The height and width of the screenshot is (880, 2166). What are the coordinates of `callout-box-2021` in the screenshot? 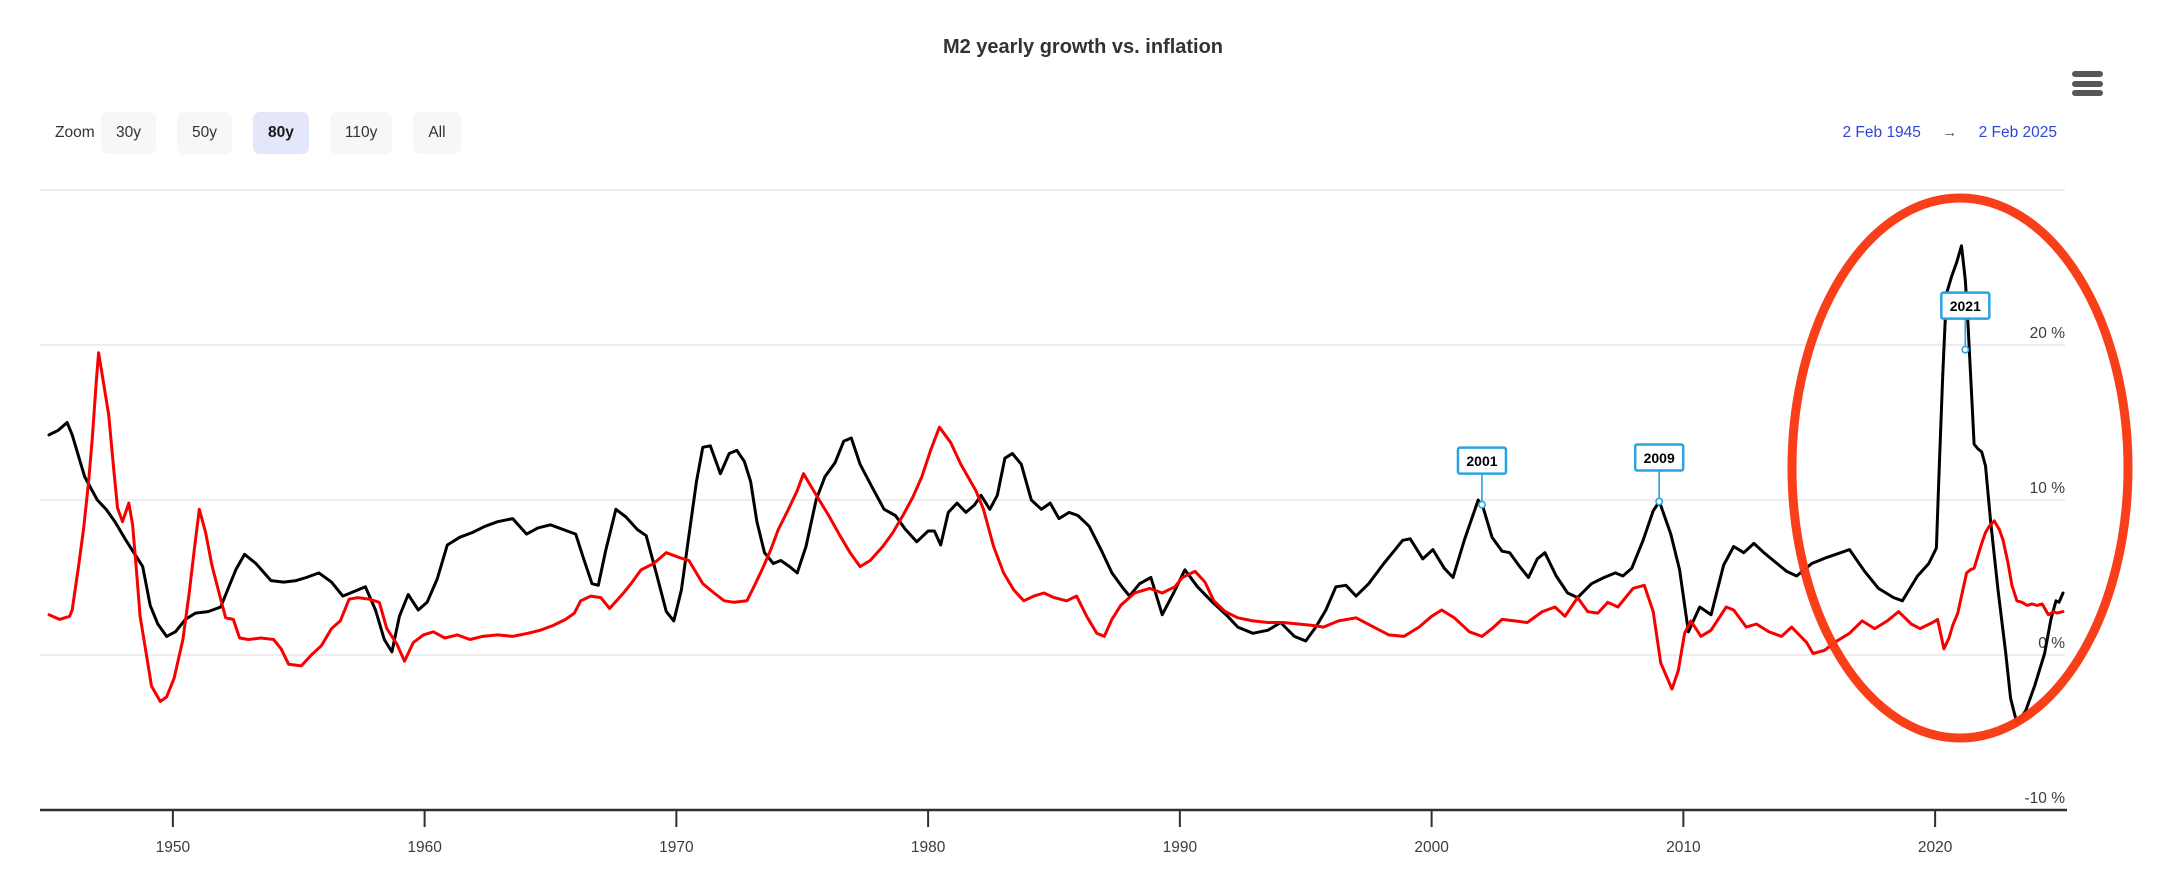 It's located at (1965, 305).